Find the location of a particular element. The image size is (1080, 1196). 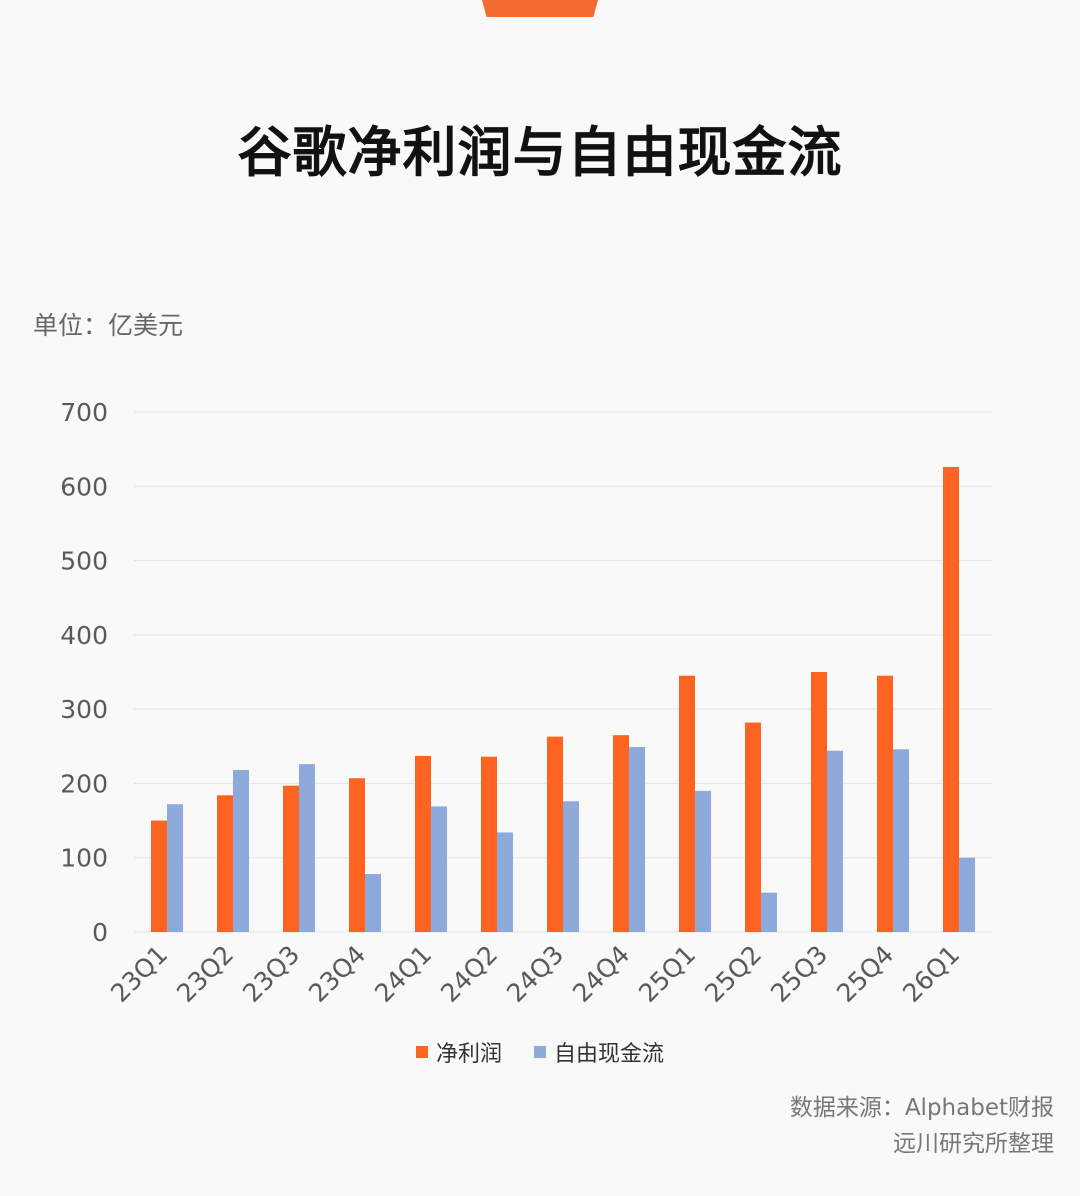

x-tick-label: 23Q3 is located at coordinates (271, 974).